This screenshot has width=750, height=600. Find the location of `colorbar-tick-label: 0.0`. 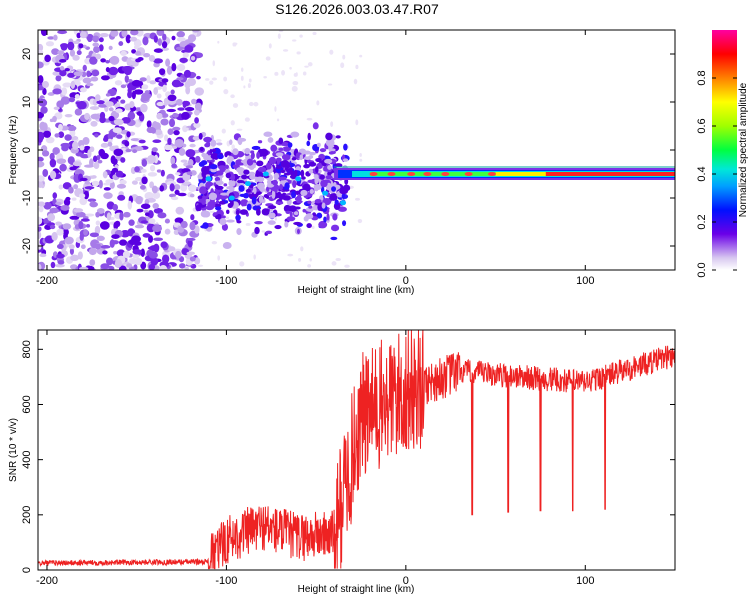

colorbar-tick-label: 0.0 is located at coordinates (702, 269).